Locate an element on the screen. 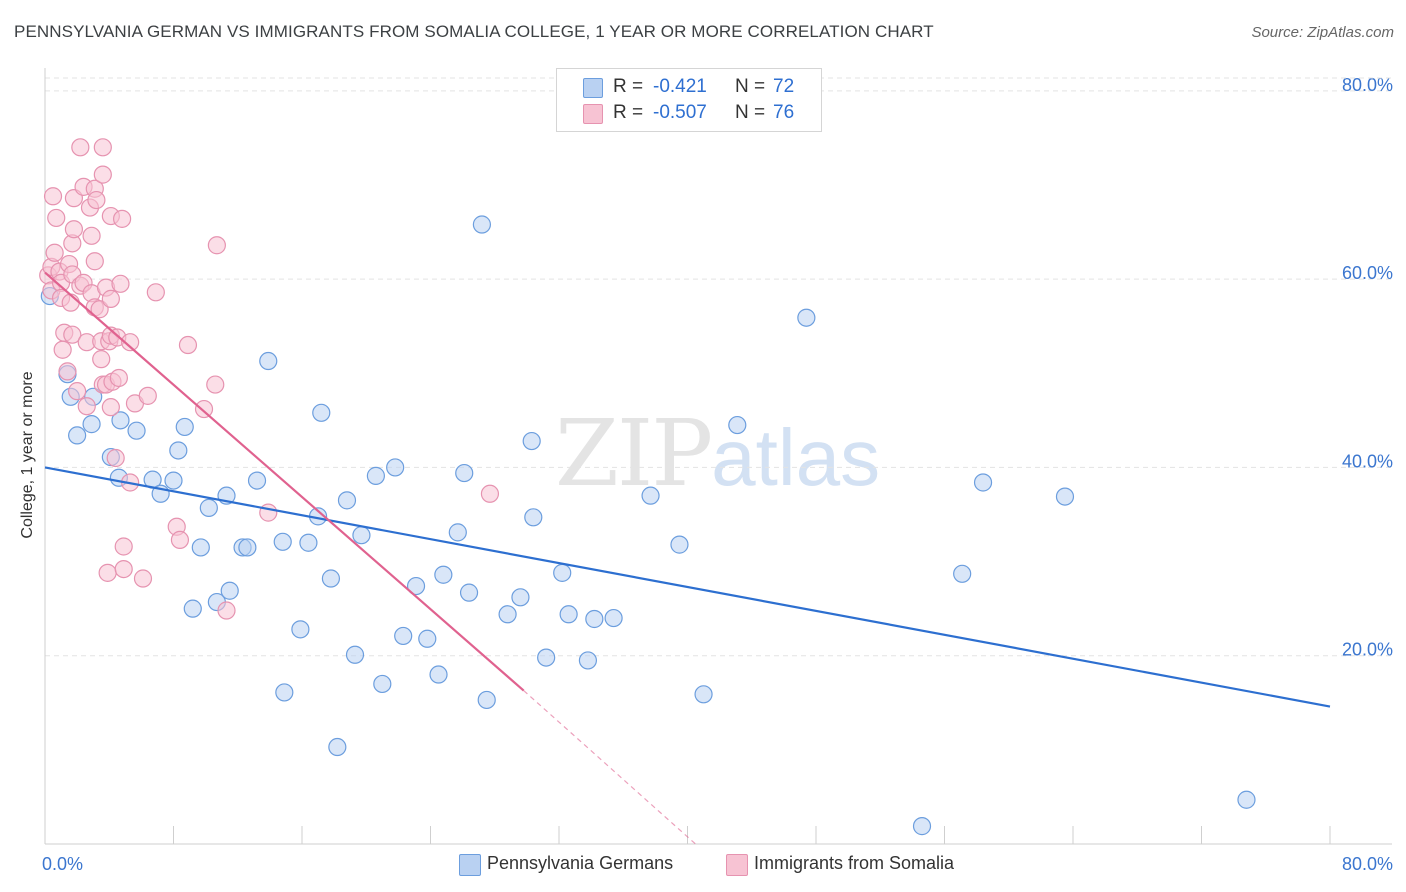 The image size is (1406, 892). legend-swatch-pink is located at coordinates (593, 114).